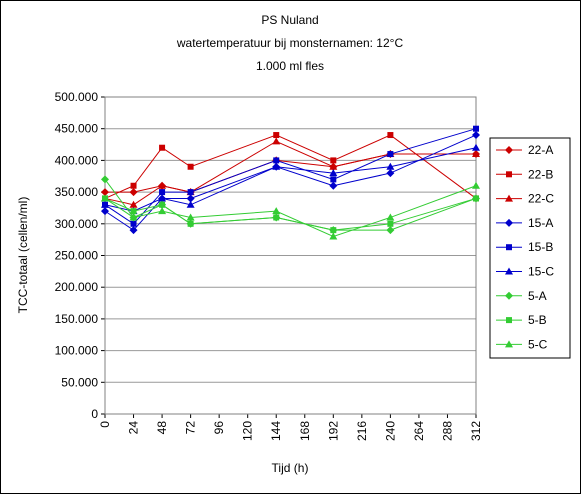 The width and height of the screenshot is (581, 494). I want to click on x-tick-label: 192, so click(333, 431).